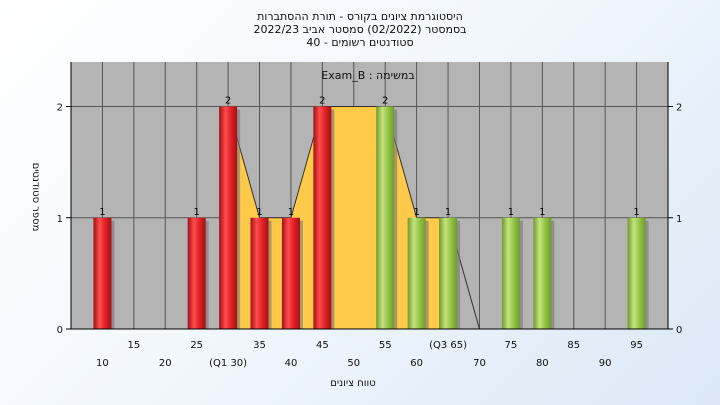  I want to click on data-label-25: 1, so click(196, 212).